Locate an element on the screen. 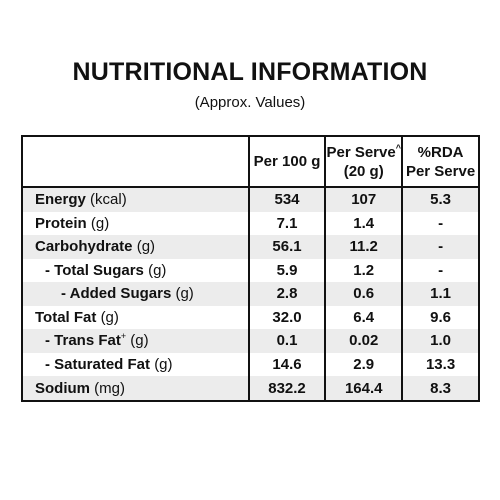 Image resolution: width=500 pixels, height=500 pixels. value-per-100g: 2.8 is located at coordinates (287, 294).